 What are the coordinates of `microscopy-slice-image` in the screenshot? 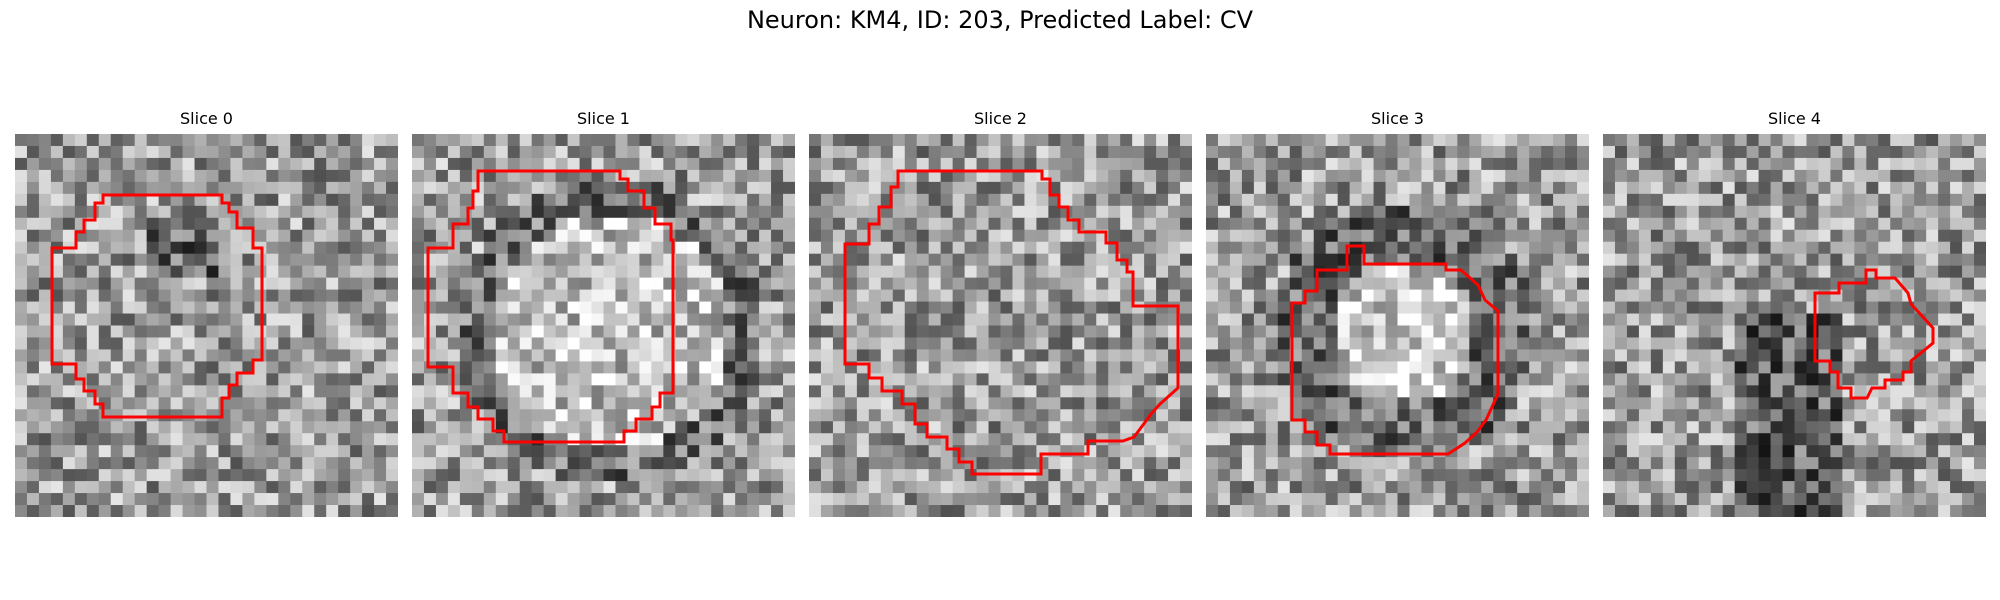 It's located at (603, 325).